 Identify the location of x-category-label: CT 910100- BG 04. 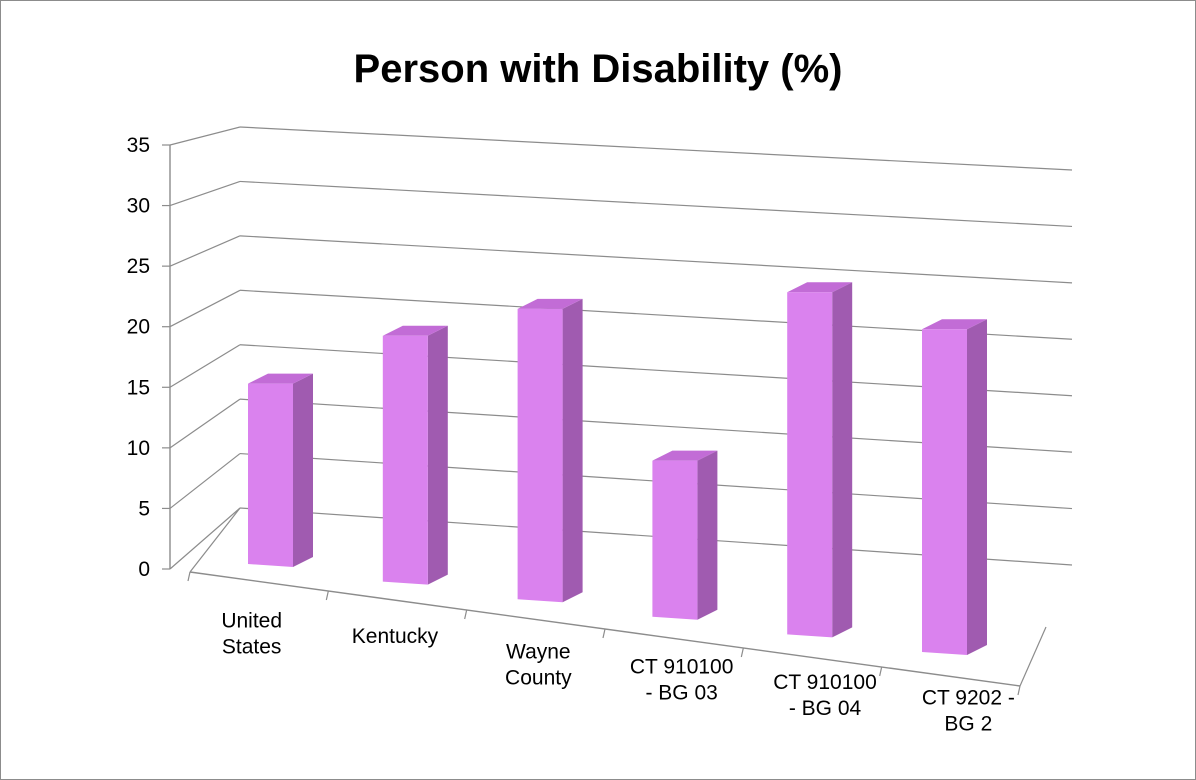
(825, 695).